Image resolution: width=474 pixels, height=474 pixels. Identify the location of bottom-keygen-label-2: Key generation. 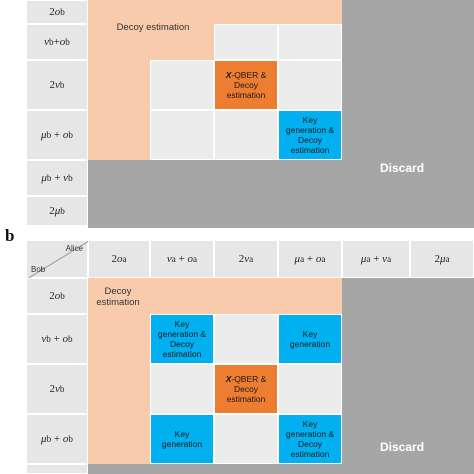
(182, 439).